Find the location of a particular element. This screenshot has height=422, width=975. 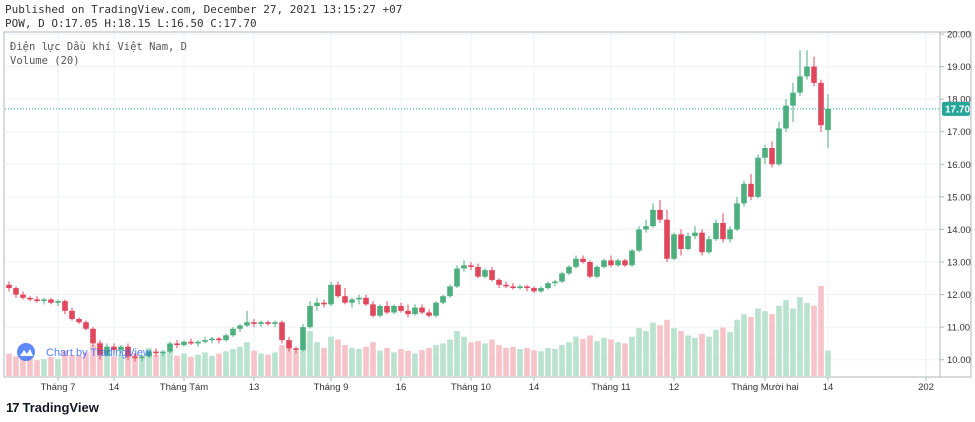

legend-symbol: Điện lực Dầu khí Việt Nam, D is located at coordinates (98, 47).